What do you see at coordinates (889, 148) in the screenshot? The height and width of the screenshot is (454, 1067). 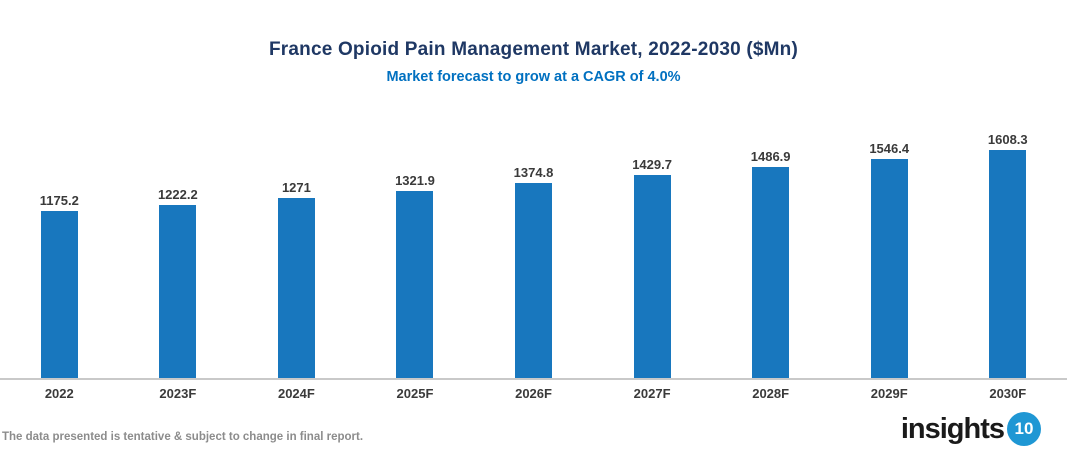 I see `bar-value-label: 1546.4` at bounding box center [889, 148].